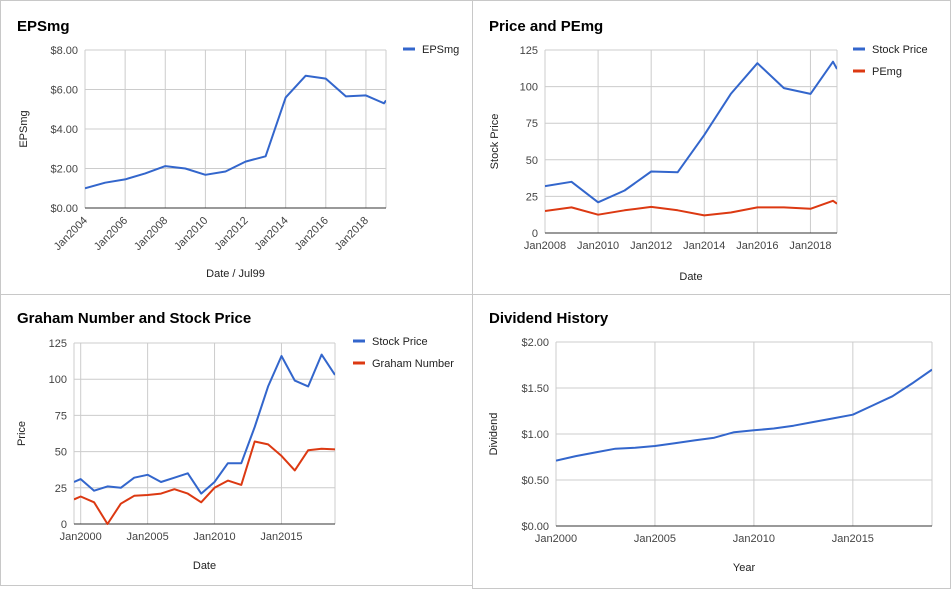  Describe the element at coordinates (24, 128) in the screenshot. I see `y-axis-title: EPSmg` at that location.